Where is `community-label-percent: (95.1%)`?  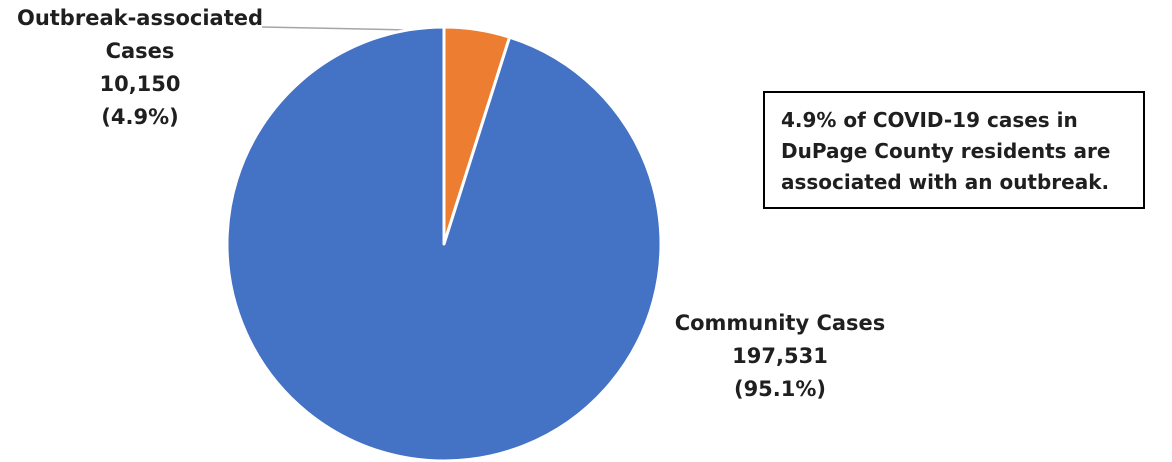 community-label-percent: (95.1%) is located at coordinates (780, 389).